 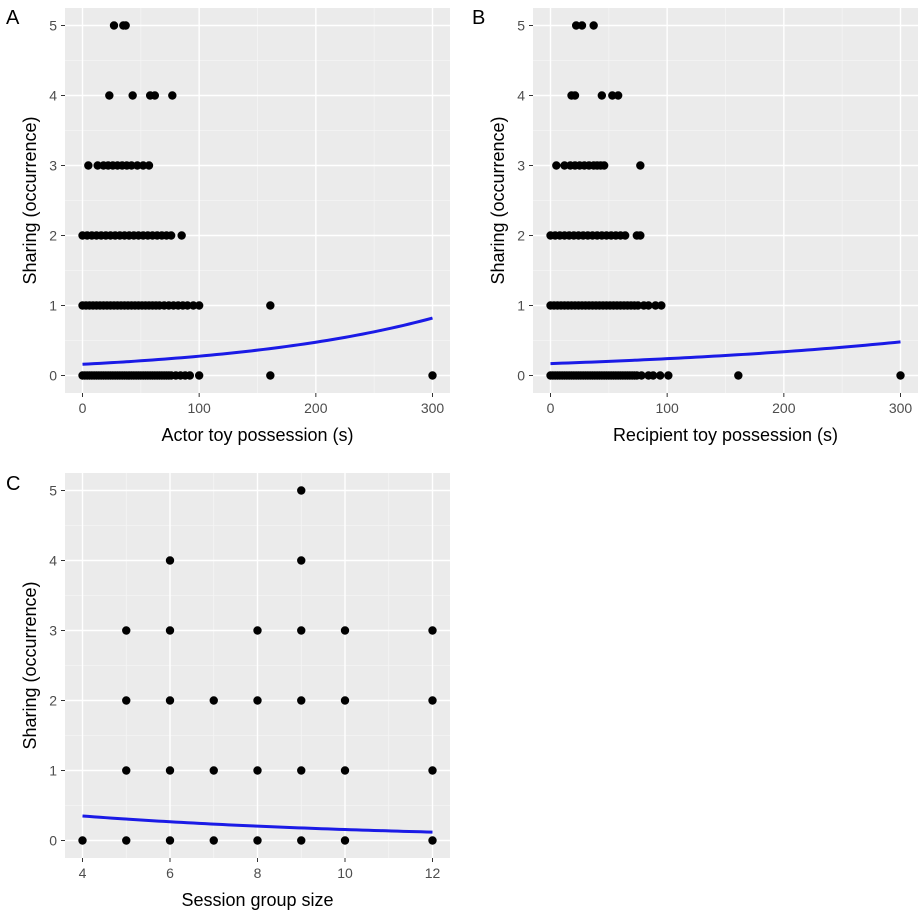 I want to click on x-tick-label: 4, so click(x=83, y=873).